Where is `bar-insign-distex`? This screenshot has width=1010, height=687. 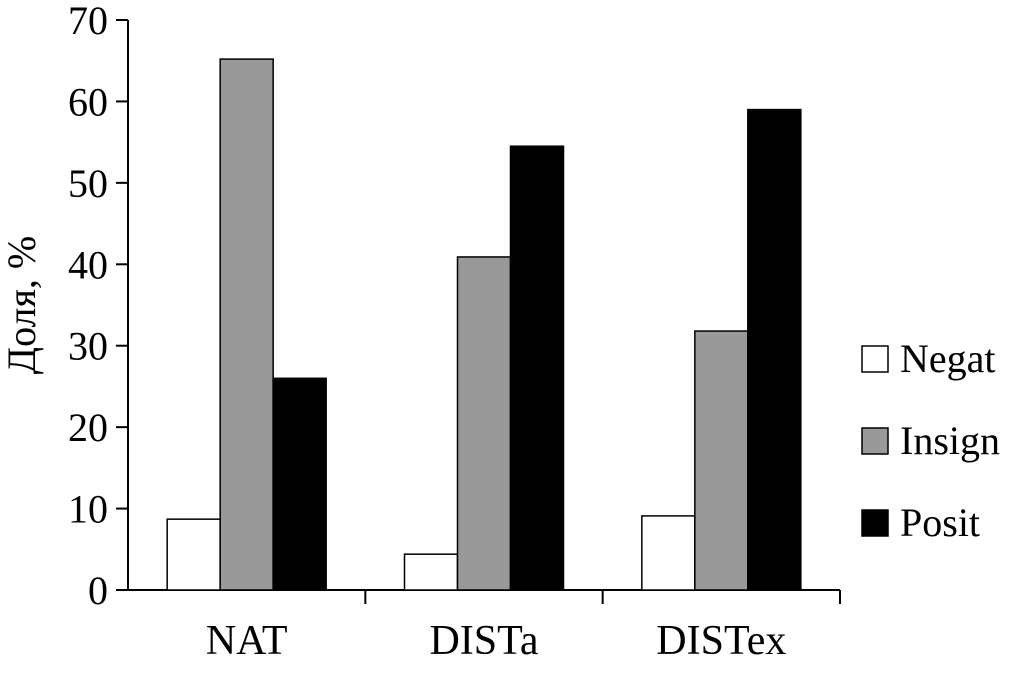
bar-insign-distex is located at coordinates (721, 460).